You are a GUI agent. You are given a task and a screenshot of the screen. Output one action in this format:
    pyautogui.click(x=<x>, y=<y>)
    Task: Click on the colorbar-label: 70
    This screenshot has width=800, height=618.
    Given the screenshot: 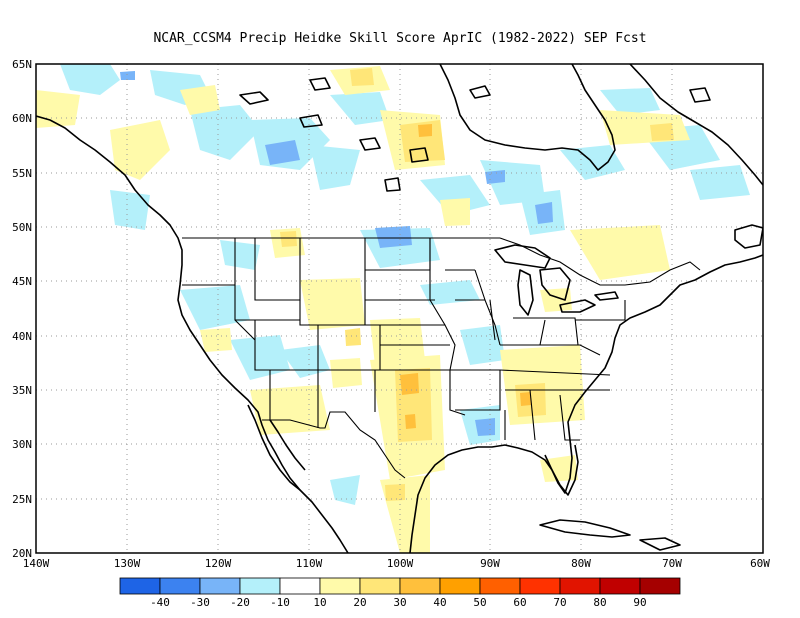 What is the action you would take?
    pyautogui.click(x=559, y=602)
    